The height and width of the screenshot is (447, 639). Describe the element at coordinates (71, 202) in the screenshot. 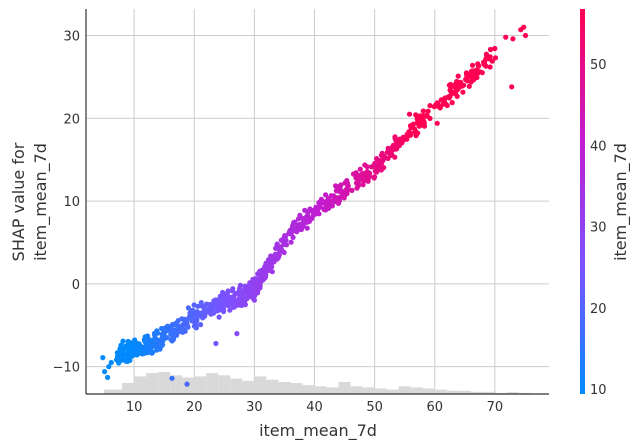

I see `y-tick-label: 10` at that location.